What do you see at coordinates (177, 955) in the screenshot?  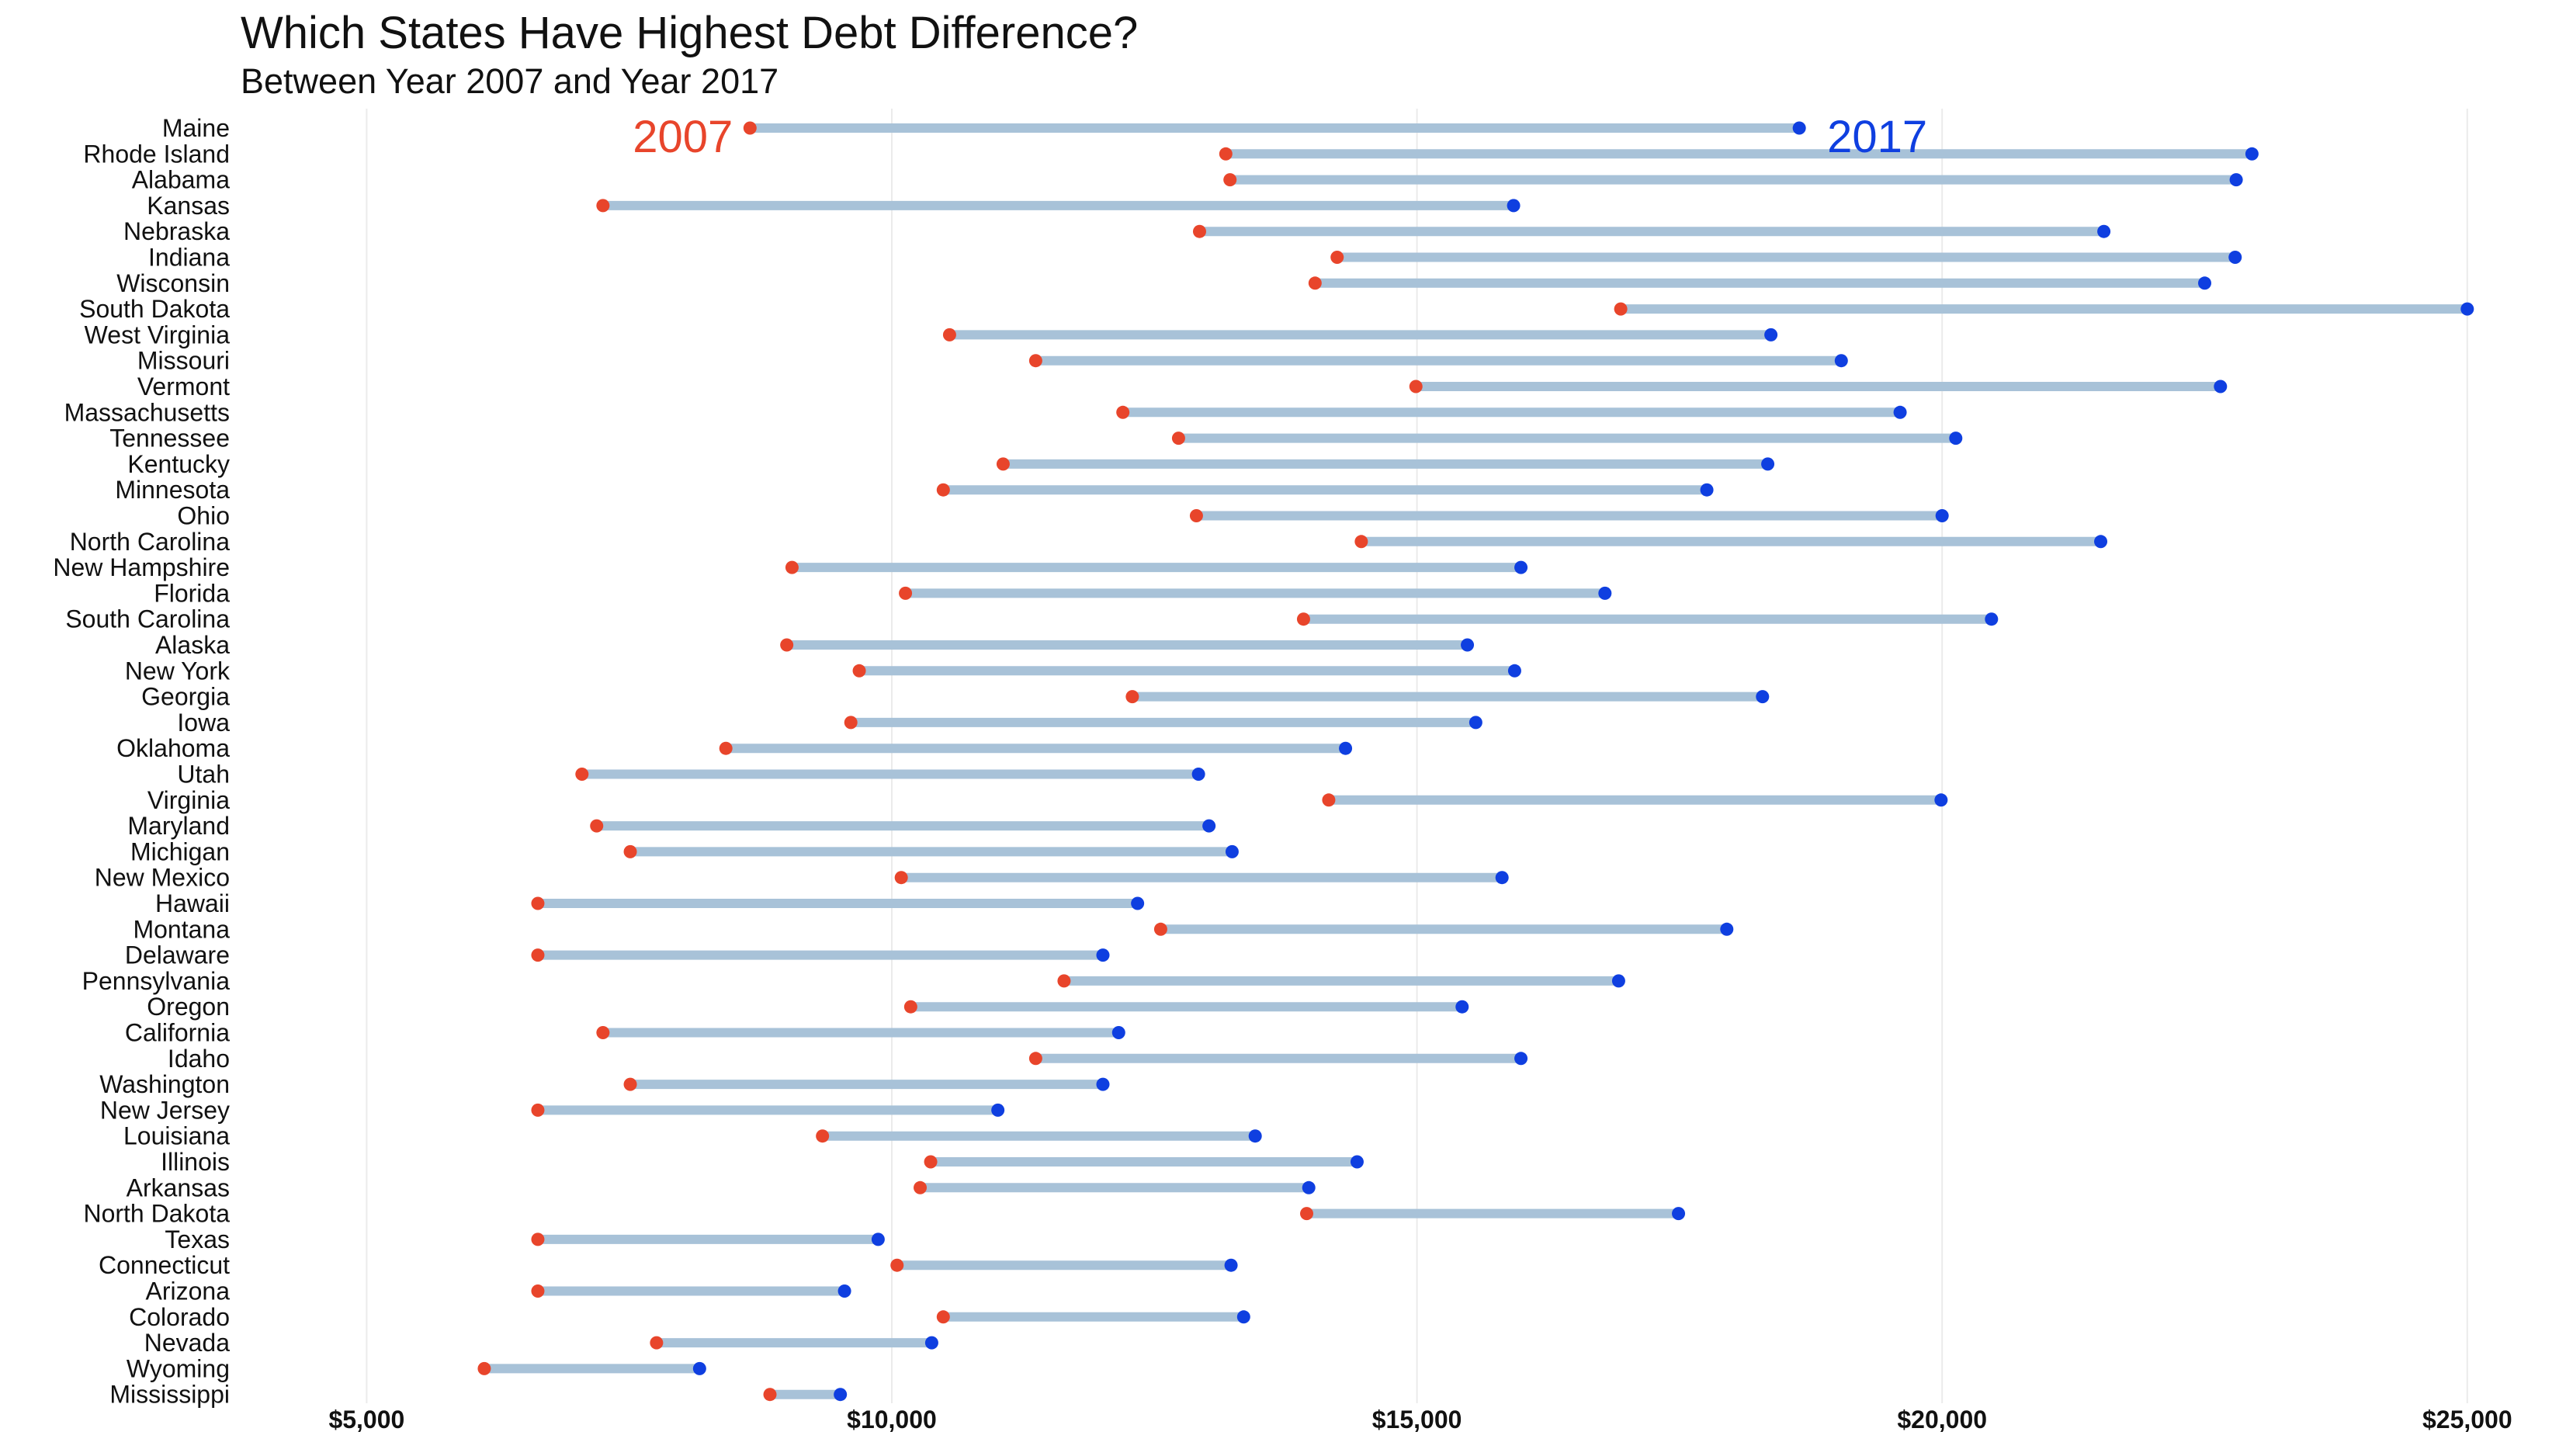 I see `state-label: Delaware` at bounding box center [177, 955].